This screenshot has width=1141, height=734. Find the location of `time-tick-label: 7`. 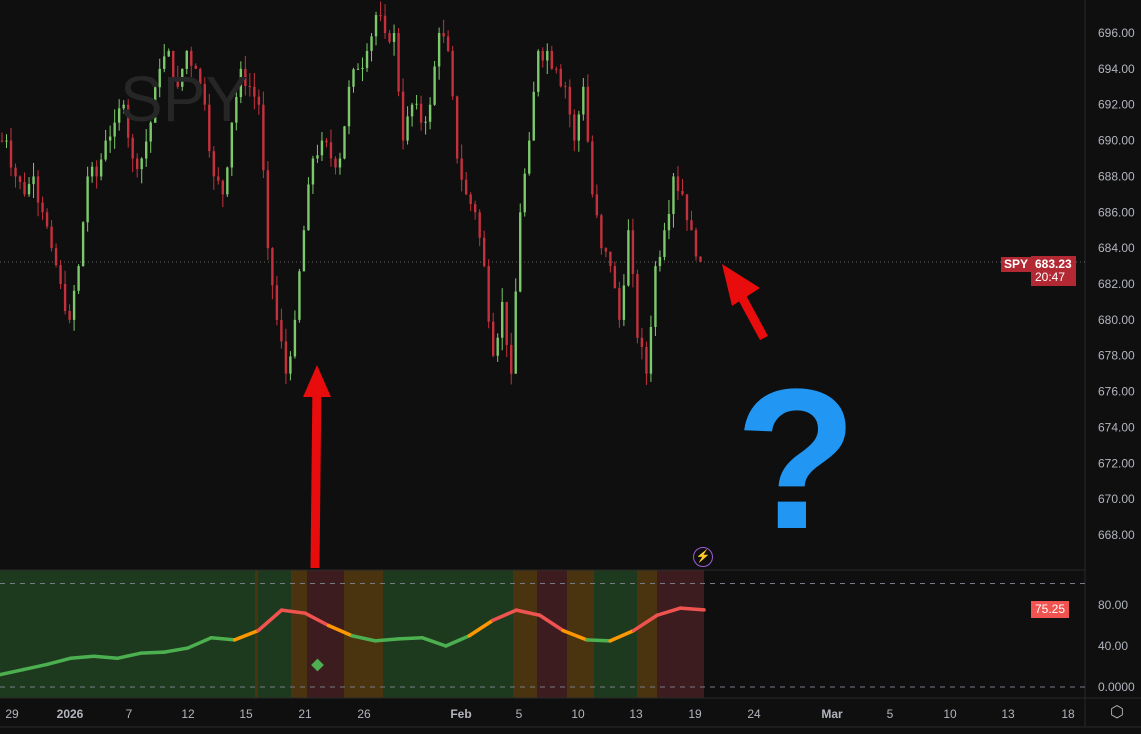

time-tick-label: 7 is located at coordinates (129, 714).